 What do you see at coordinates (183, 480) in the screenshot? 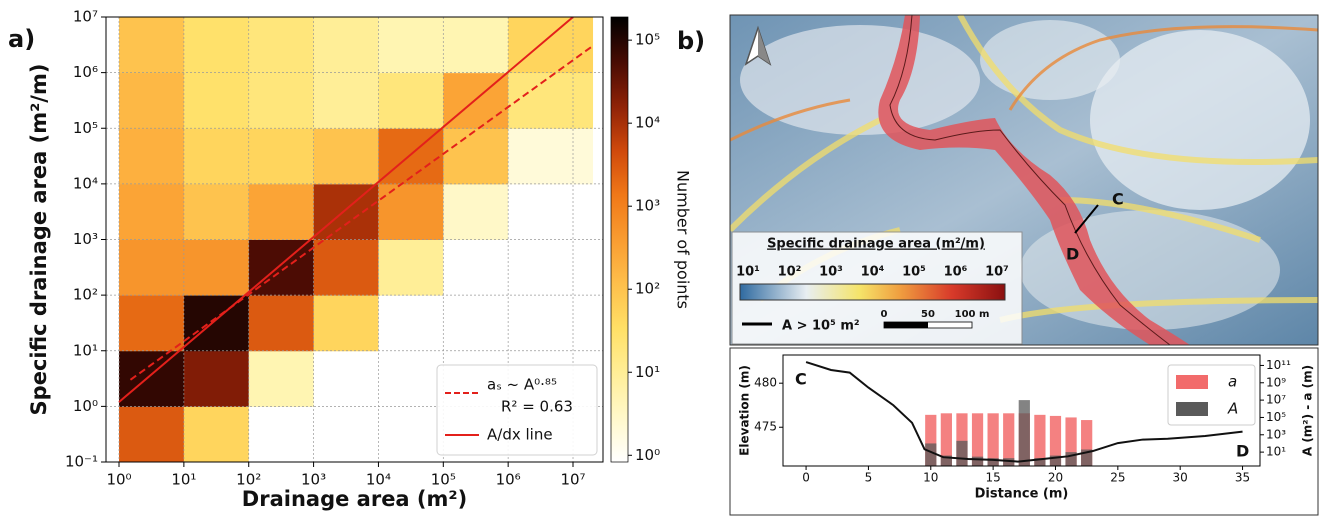
I see `x-tick-label: 10¹` at bounding box center [183, 480].